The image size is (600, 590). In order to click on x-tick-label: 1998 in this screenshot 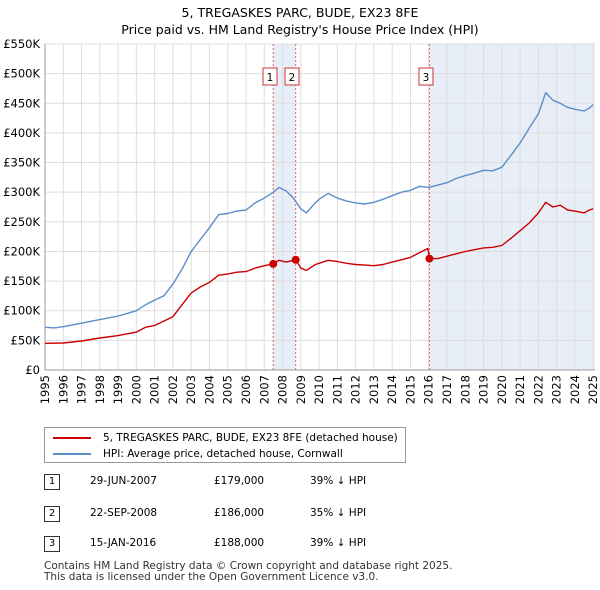, I will do `click(100, 389)`.